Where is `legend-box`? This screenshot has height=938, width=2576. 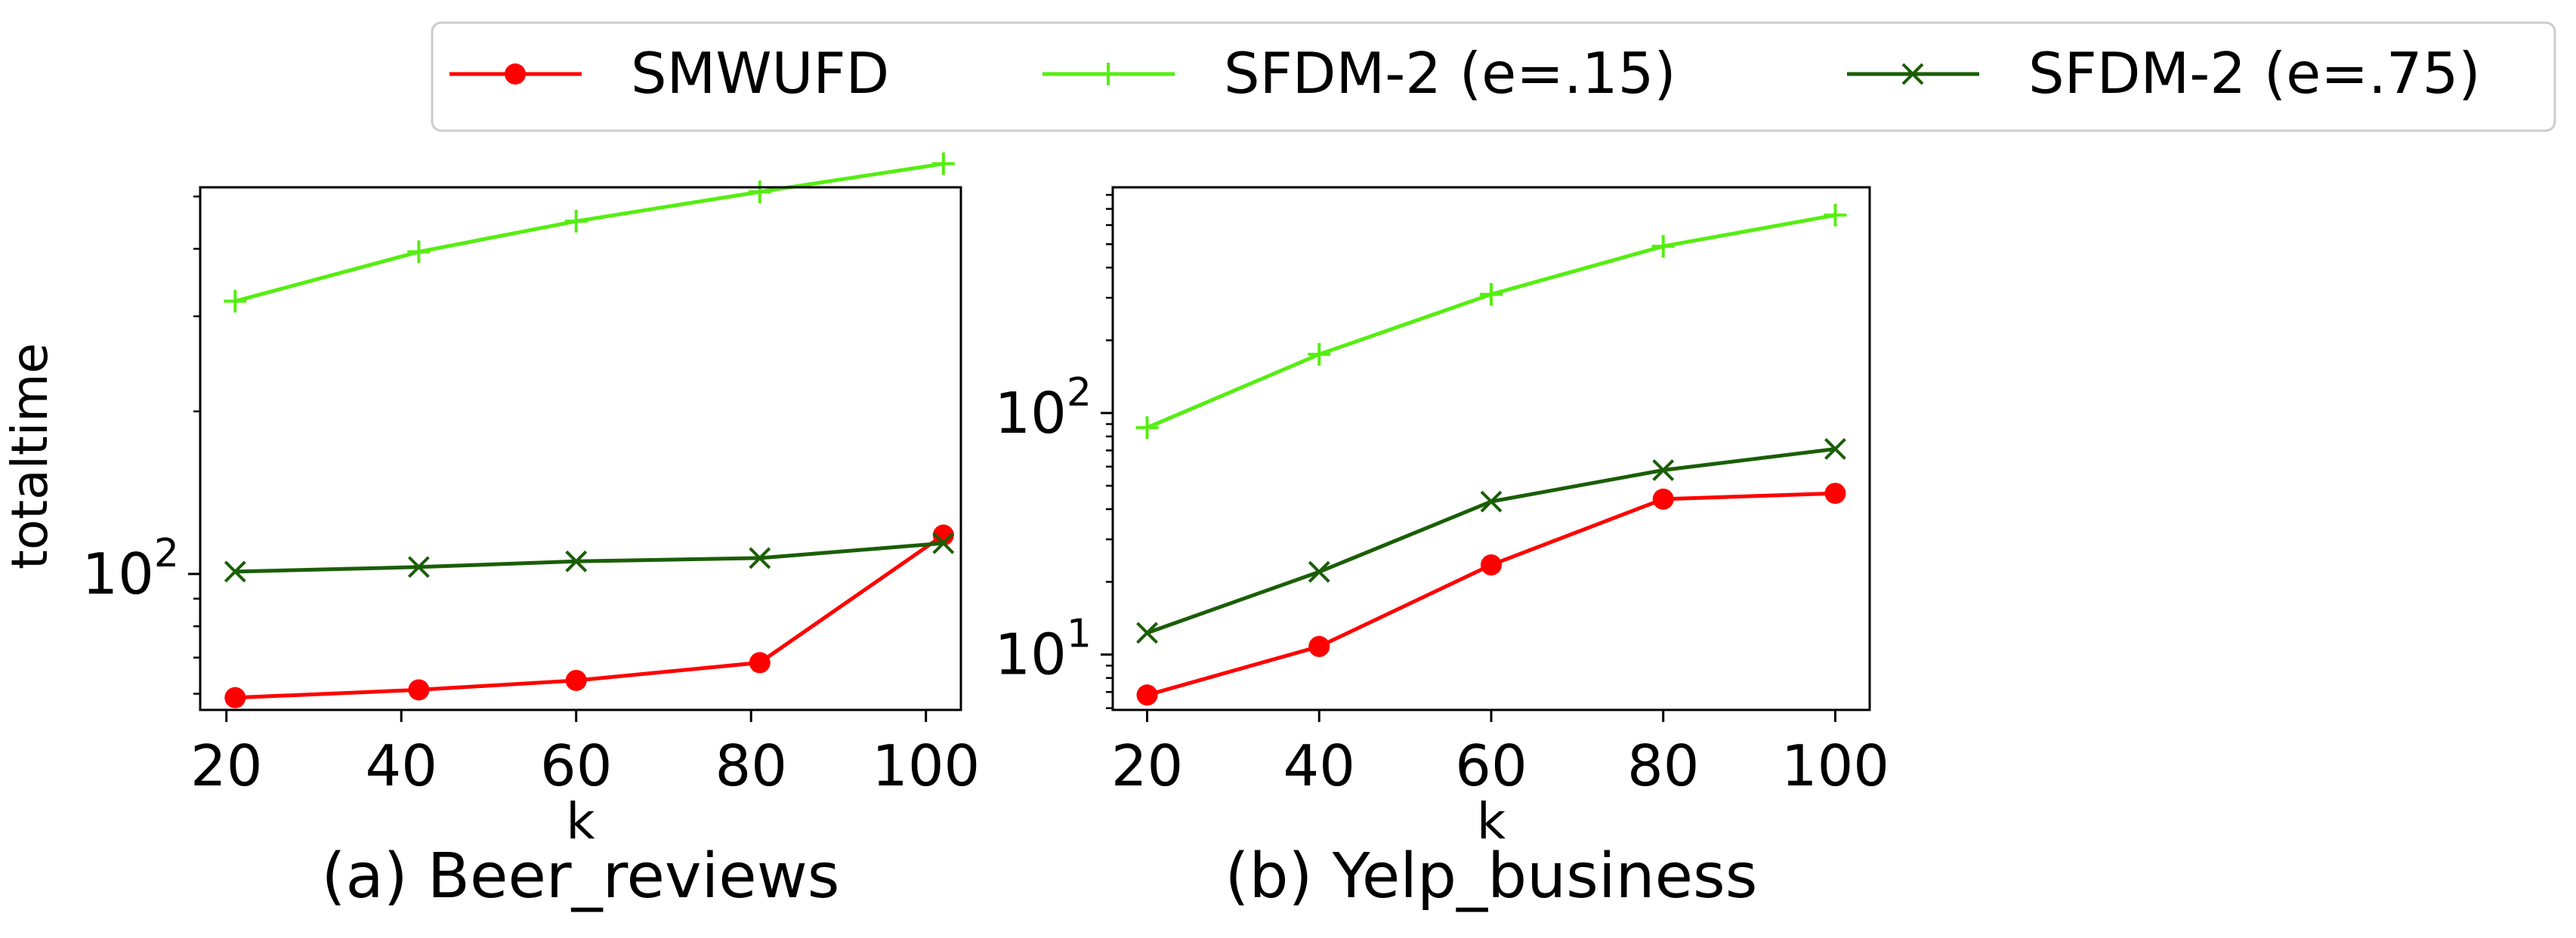
legend-box is located at coordinates (1493, 76).